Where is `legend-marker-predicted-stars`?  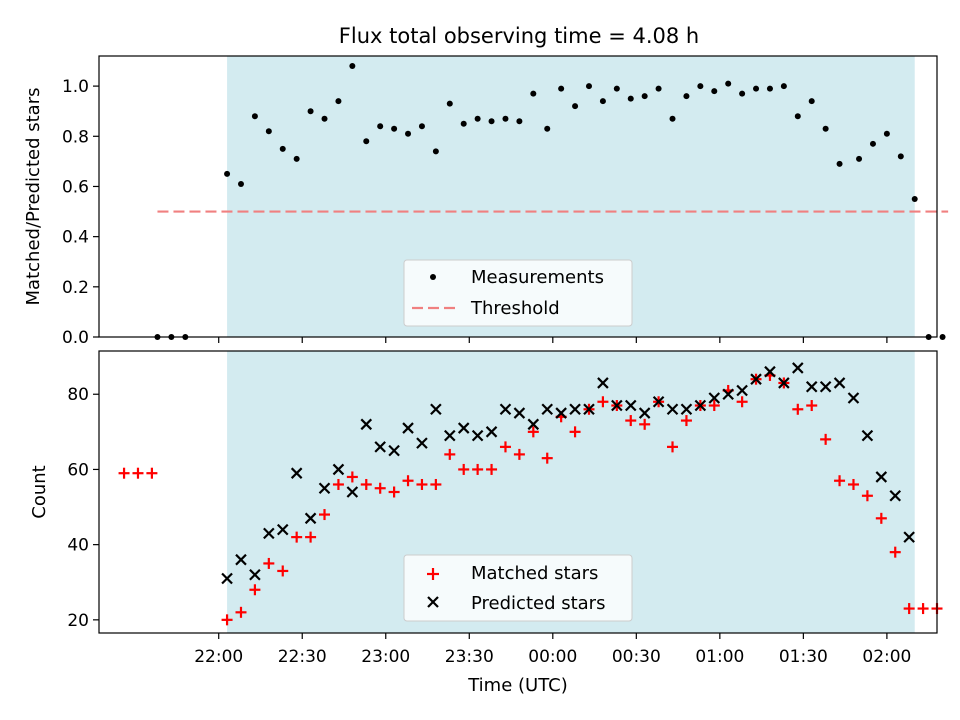
legend-marker-predicted-stars is located at coordinates (433, 602).